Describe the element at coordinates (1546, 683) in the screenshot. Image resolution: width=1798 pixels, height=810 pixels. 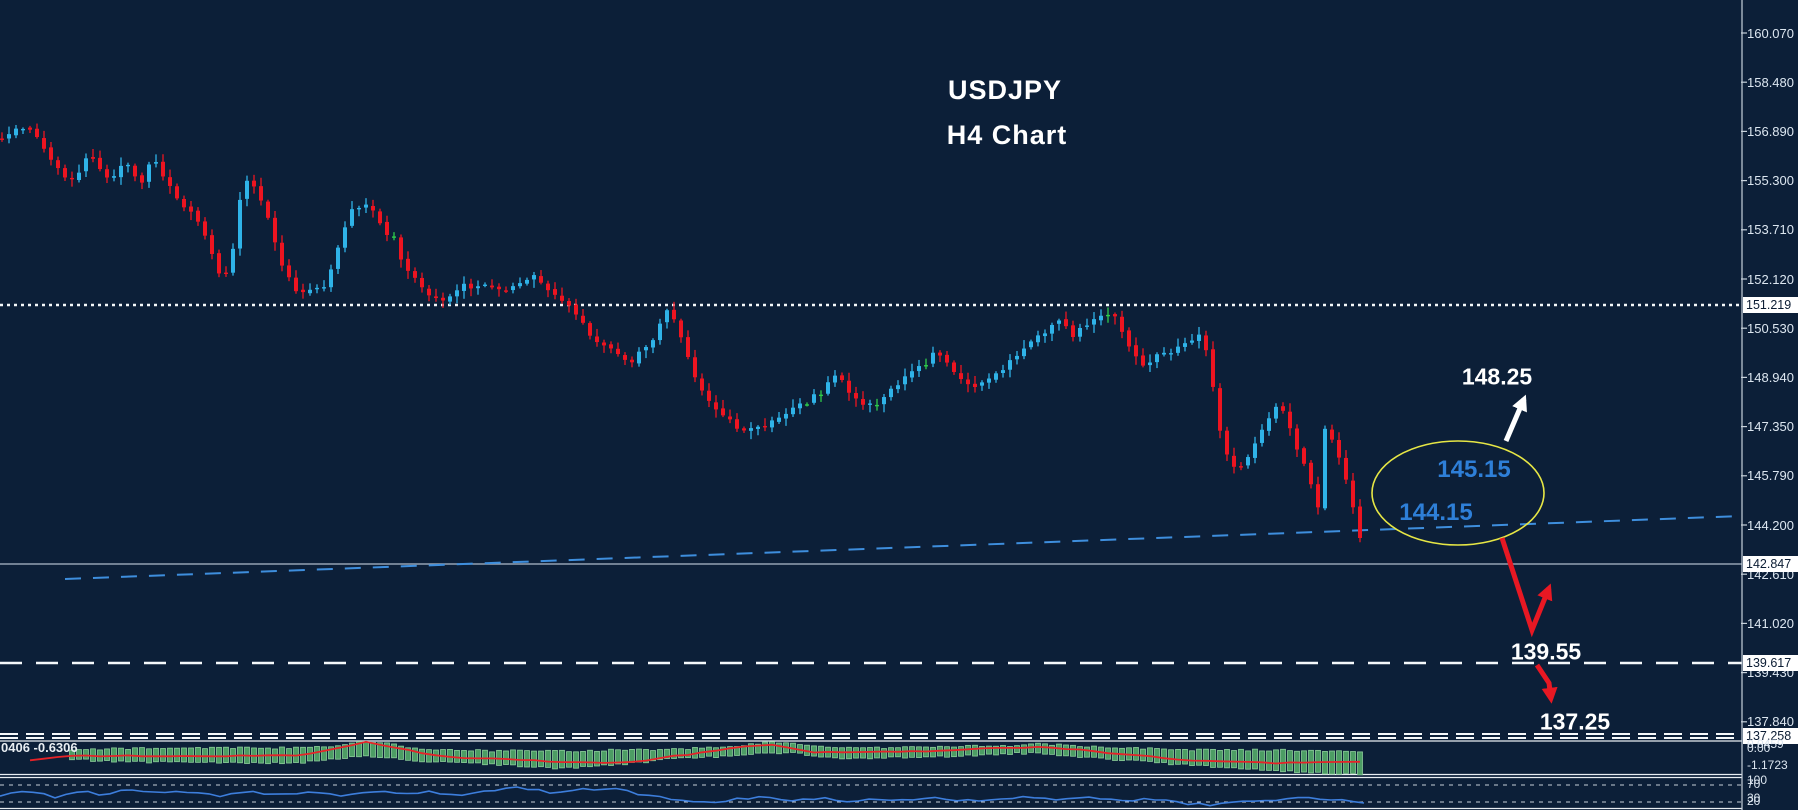
I see `red-down-arrow` at that location.